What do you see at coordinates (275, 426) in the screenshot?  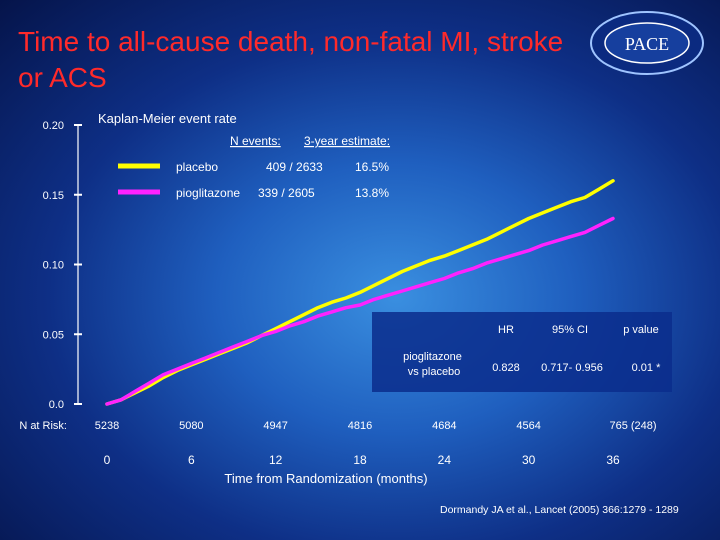 I see `n-at-risk-value: 4947` at bounding box center [275, 426].